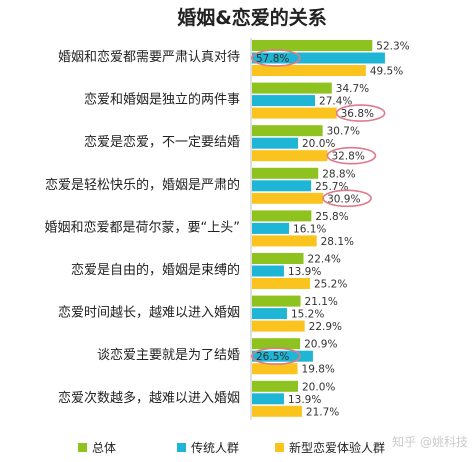  I want to click on value-label: 21.1%, so click(321, 302).